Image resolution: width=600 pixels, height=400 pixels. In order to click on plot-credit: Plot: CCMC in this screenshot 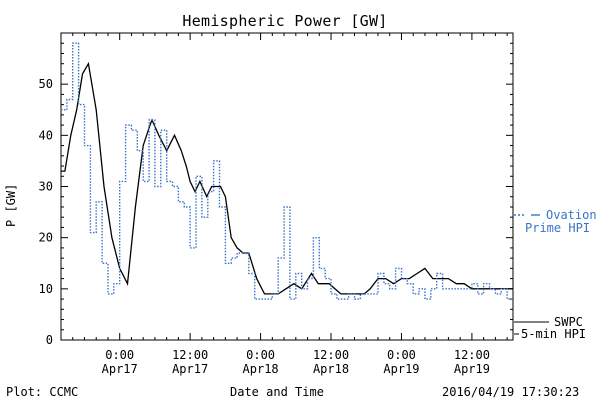, I will do `click(42, 392)`.